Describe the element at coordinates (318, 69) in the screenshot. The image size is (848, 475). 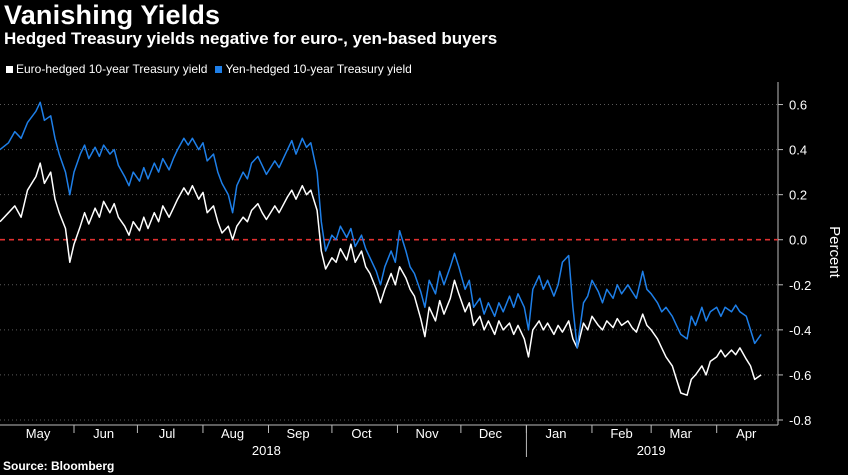
I see `legend-label-yen: Yen-hedged 10-year Treasury yield` at that location.